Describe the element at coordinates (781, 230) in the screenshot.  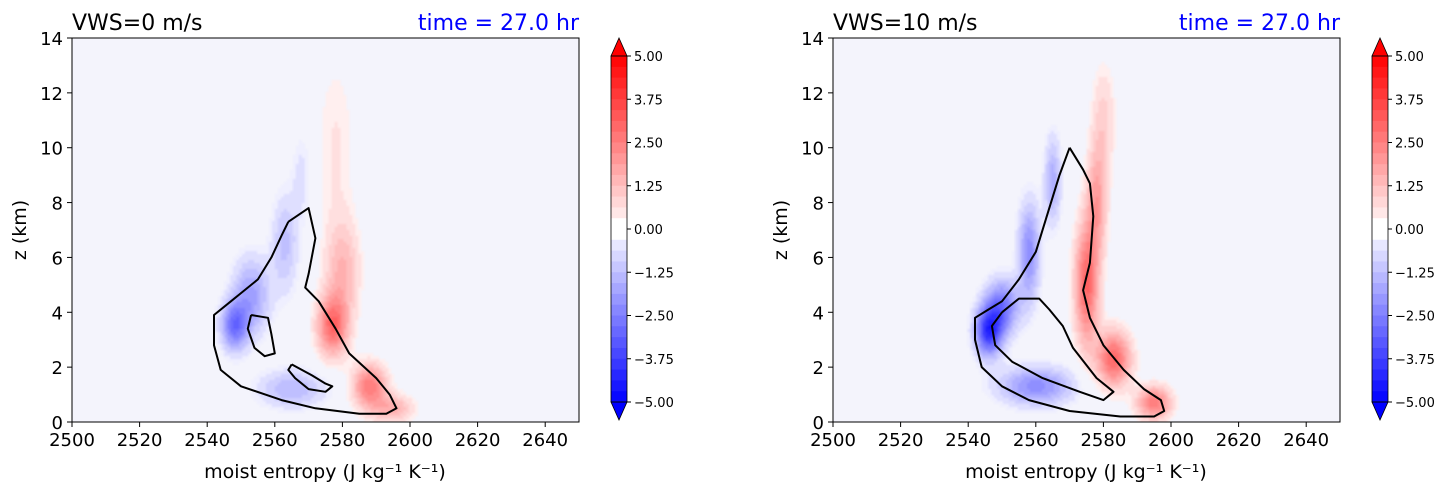
I see `y-axis-label: z (km)` at that location.